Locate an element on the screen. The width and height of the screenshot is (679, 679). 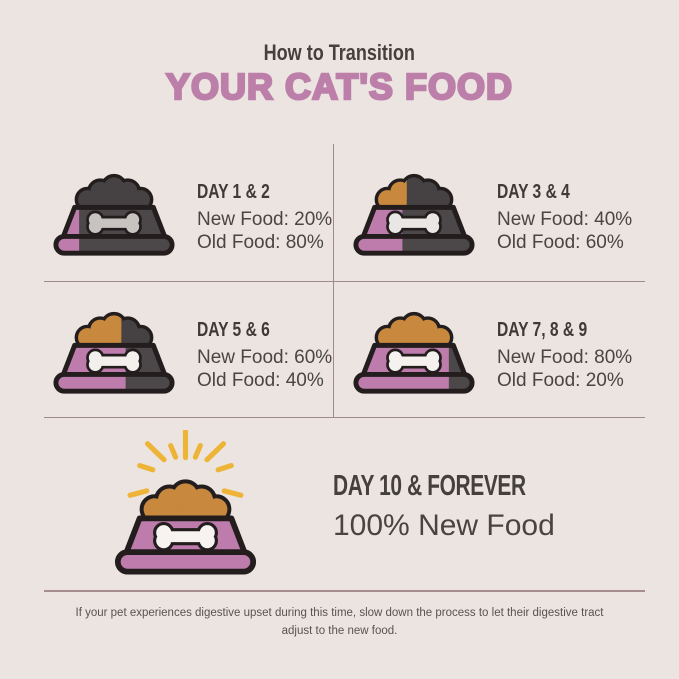
new-food-line: New Food: 40% is located at coordinates (565, 219).